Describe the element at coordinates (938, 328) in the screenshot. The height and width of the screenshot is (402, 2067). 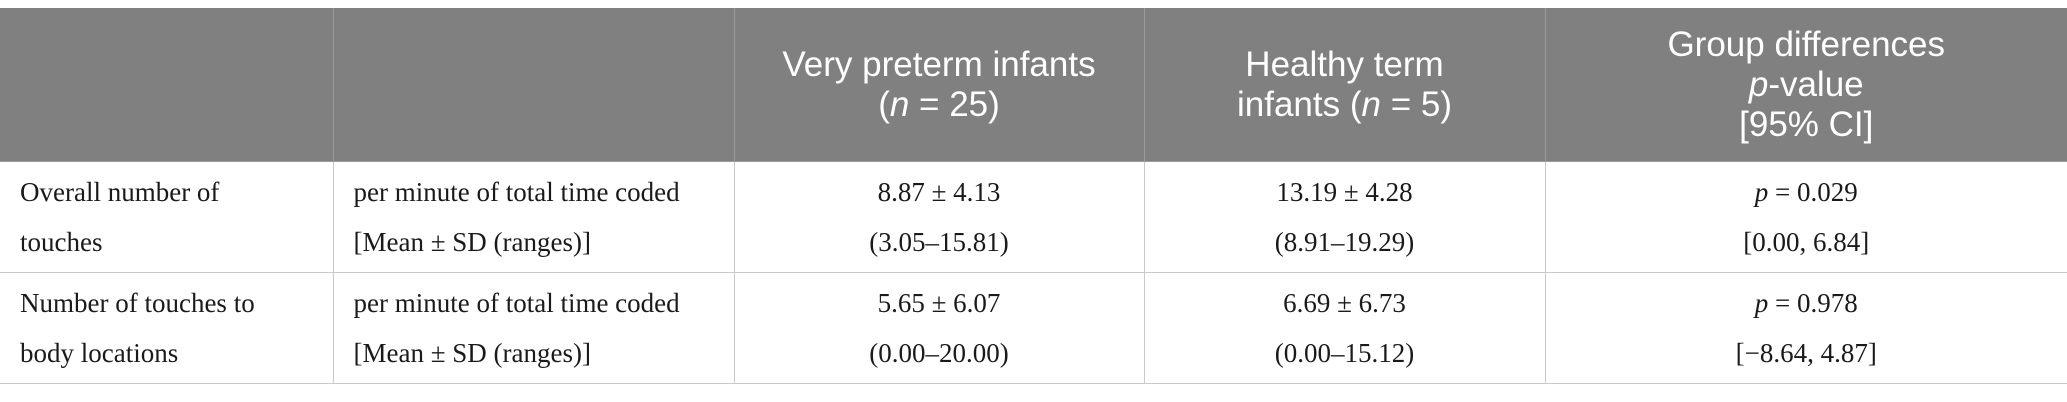
I see `cell-very-preterm: 5.65 ± 6.07 (0.00–20.00)` at that location.